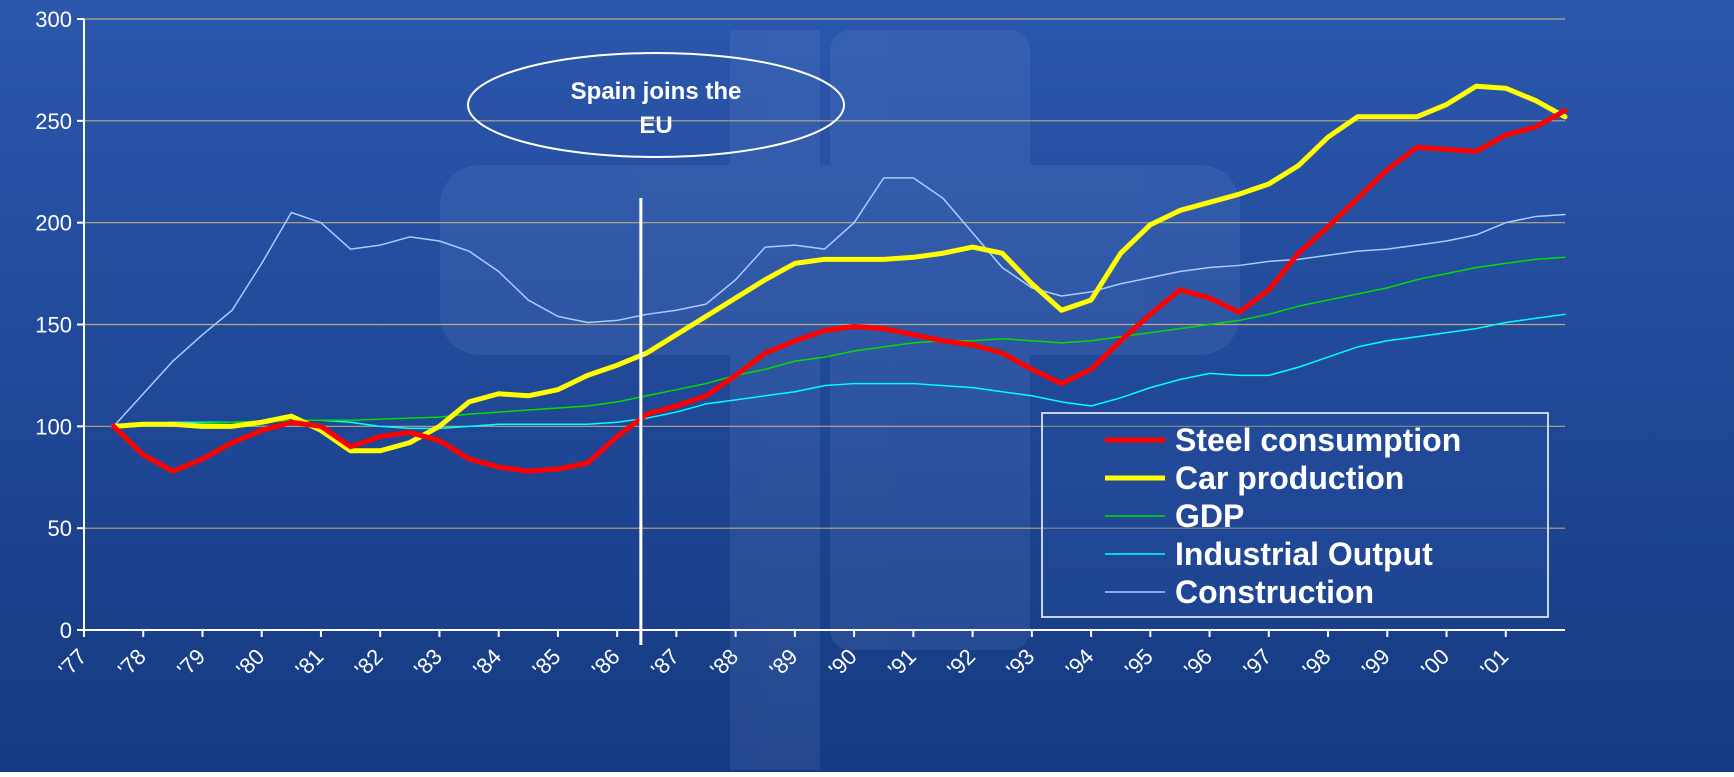 This screenshot has width=1734, height=777. I want to click on legend-label: Construction, so click(1274, 592).